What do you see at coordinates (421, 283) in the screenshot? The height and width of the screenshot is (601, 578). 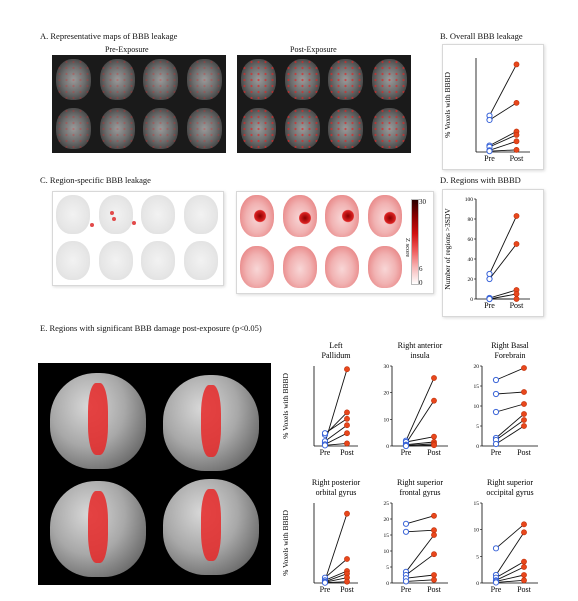 I see `colorbar-tick-bottom: 0` at bounding box center [421, 283].